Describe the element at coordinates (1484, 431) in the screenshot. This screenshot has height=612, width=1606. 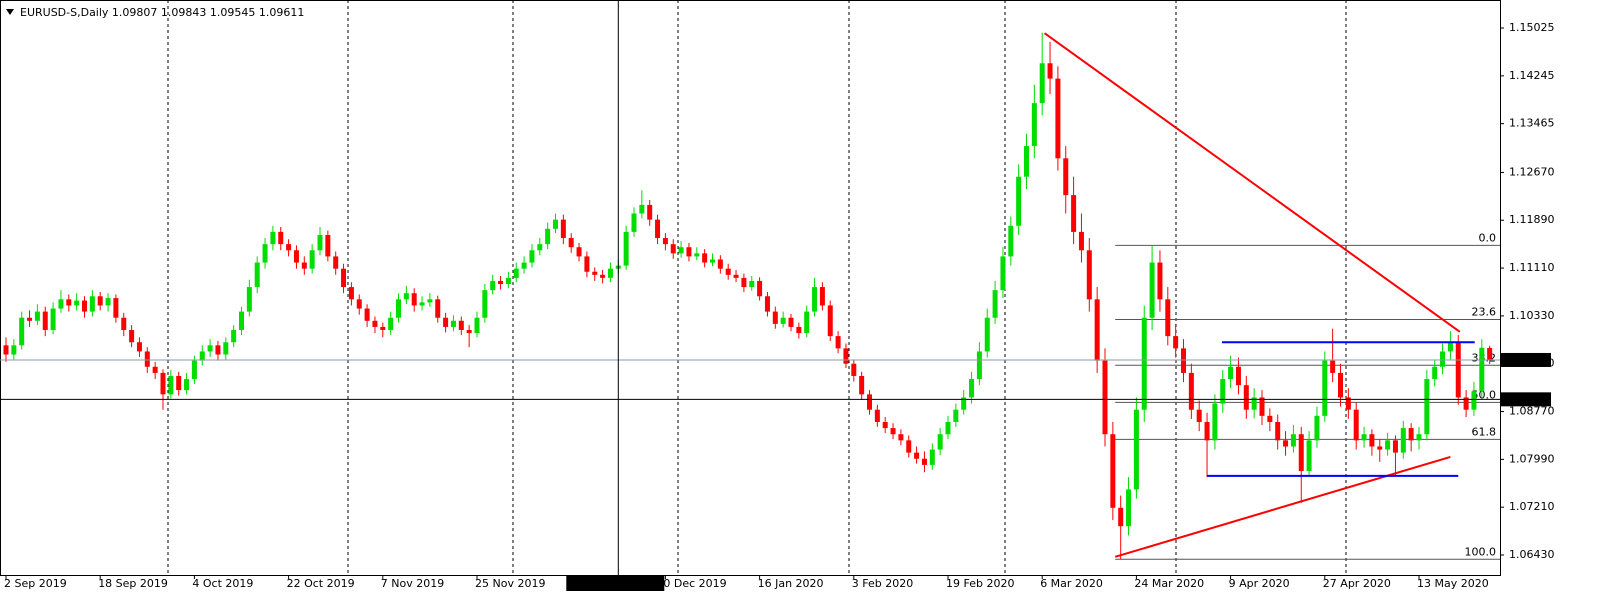
I see `fib-label: 61.8` at that location.